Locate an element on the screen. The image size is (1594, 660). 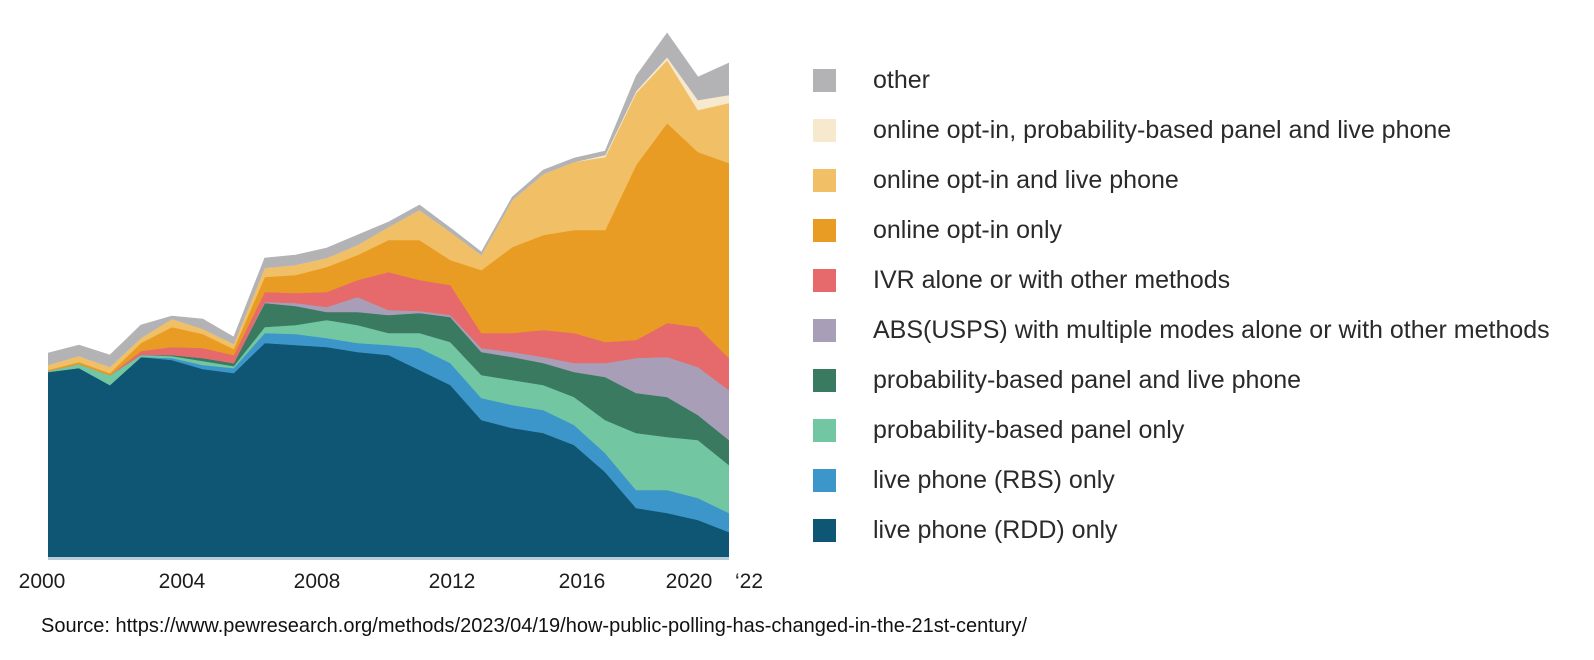
probability-based-panel-only-swatch is located at coordinates (824, 430).